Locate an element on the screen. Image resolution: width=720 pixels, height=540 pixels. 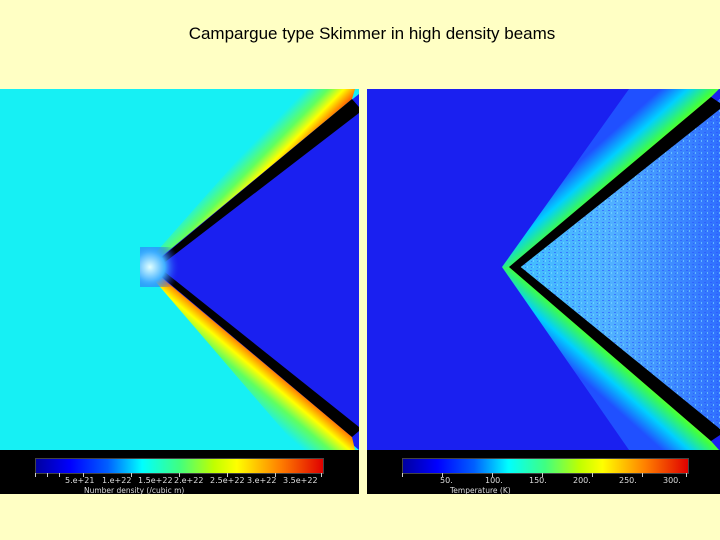
colorbar-caption: Temperature (K) is located at coordinates (480, 490).